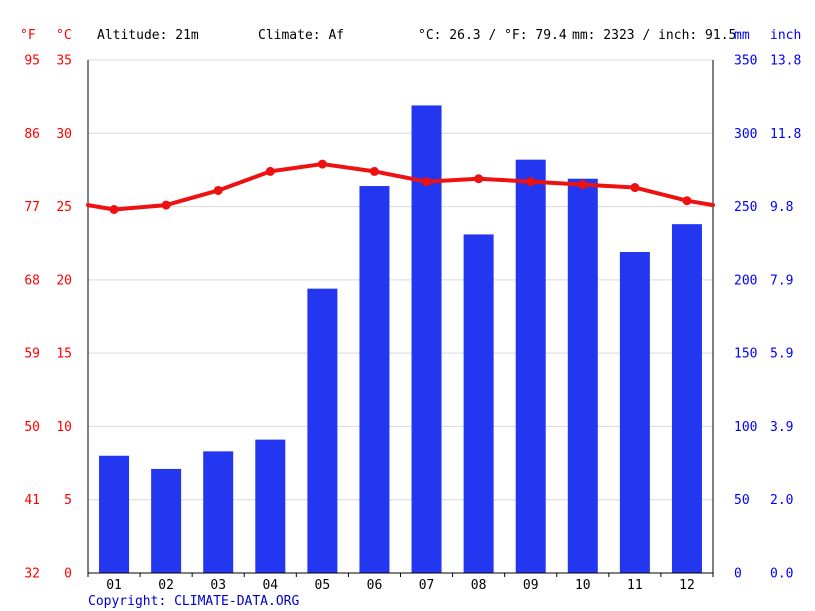 This screenshot has width=815, height=611. I want to click on inch-tick-label: 13.8, so click(785, 61).